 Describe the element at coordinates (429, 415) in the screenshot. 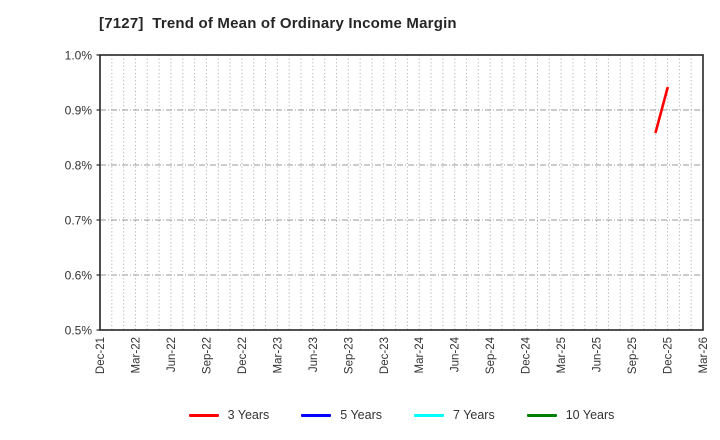

I see `legend-line-swatch-7-years` at that location.